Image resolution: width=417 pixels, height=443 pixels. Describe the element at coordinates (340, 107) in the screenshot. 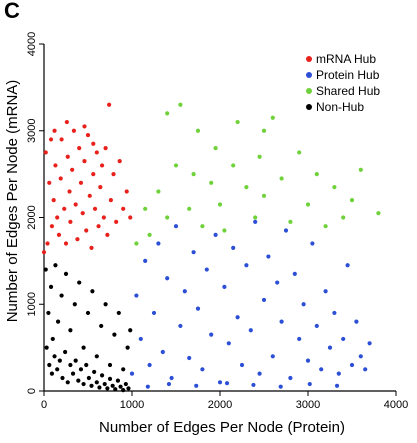

I see `legend-label: Non-Hub` at that location.